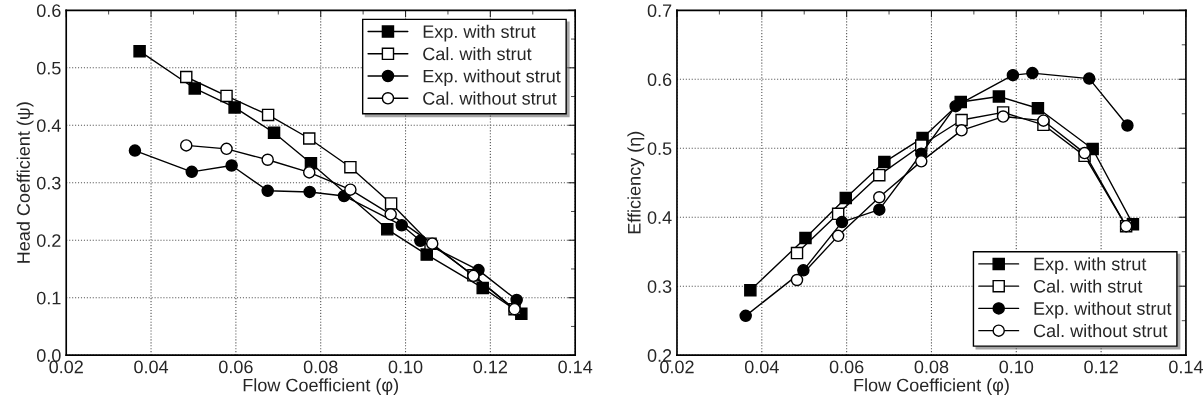  Describe the element at coordinates (25, 182) in the screenshot. I see `y-axis-title: Head Coefficient (ψ)` at that location.